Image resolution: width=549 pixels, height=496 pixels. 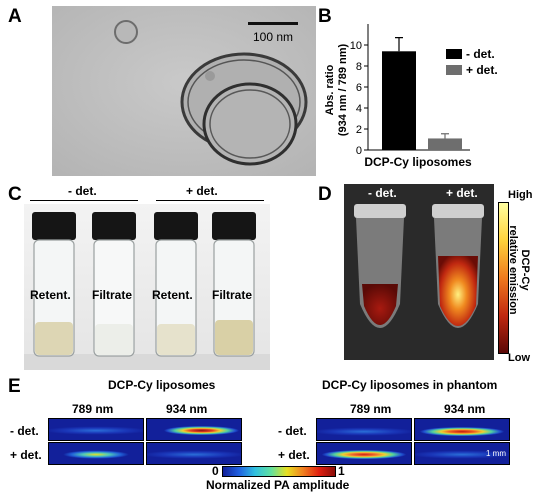 I want to click on panel-d-label: D, so click(x=325, y=194).